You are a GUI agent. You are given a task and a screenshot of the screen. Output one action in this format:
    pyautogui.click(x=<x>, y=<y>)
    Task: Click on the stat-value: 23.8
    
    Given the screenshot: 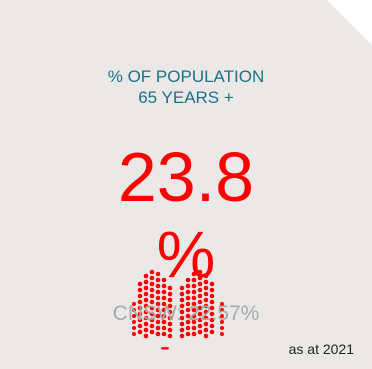 What is the action you would take?
    pyautogui.click(x=186, y=177)
    